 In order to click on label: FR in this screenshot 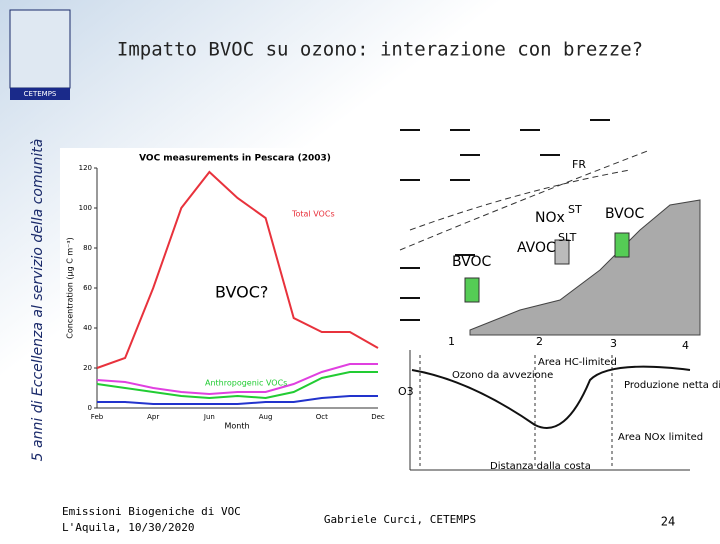, I will do `click(579, 164)`.